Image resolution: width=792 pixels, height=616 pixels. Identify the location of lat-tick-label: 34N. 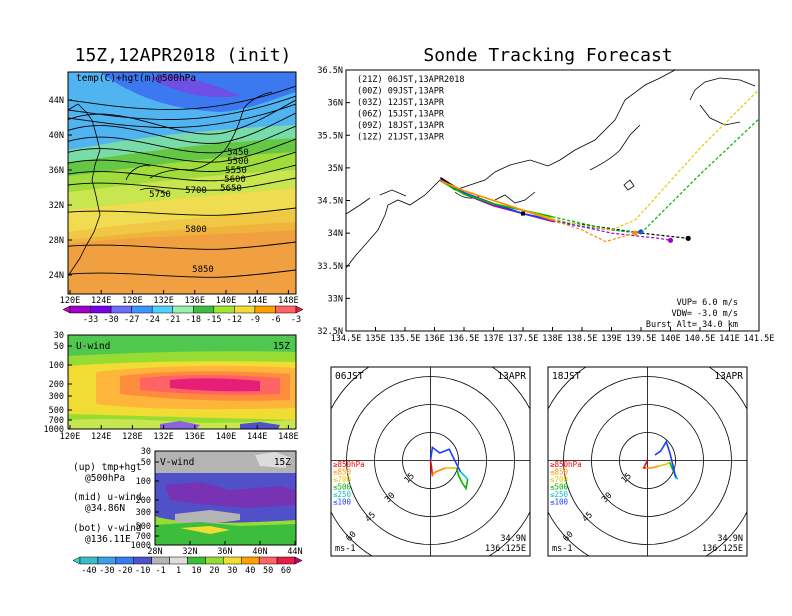
(335, 234).